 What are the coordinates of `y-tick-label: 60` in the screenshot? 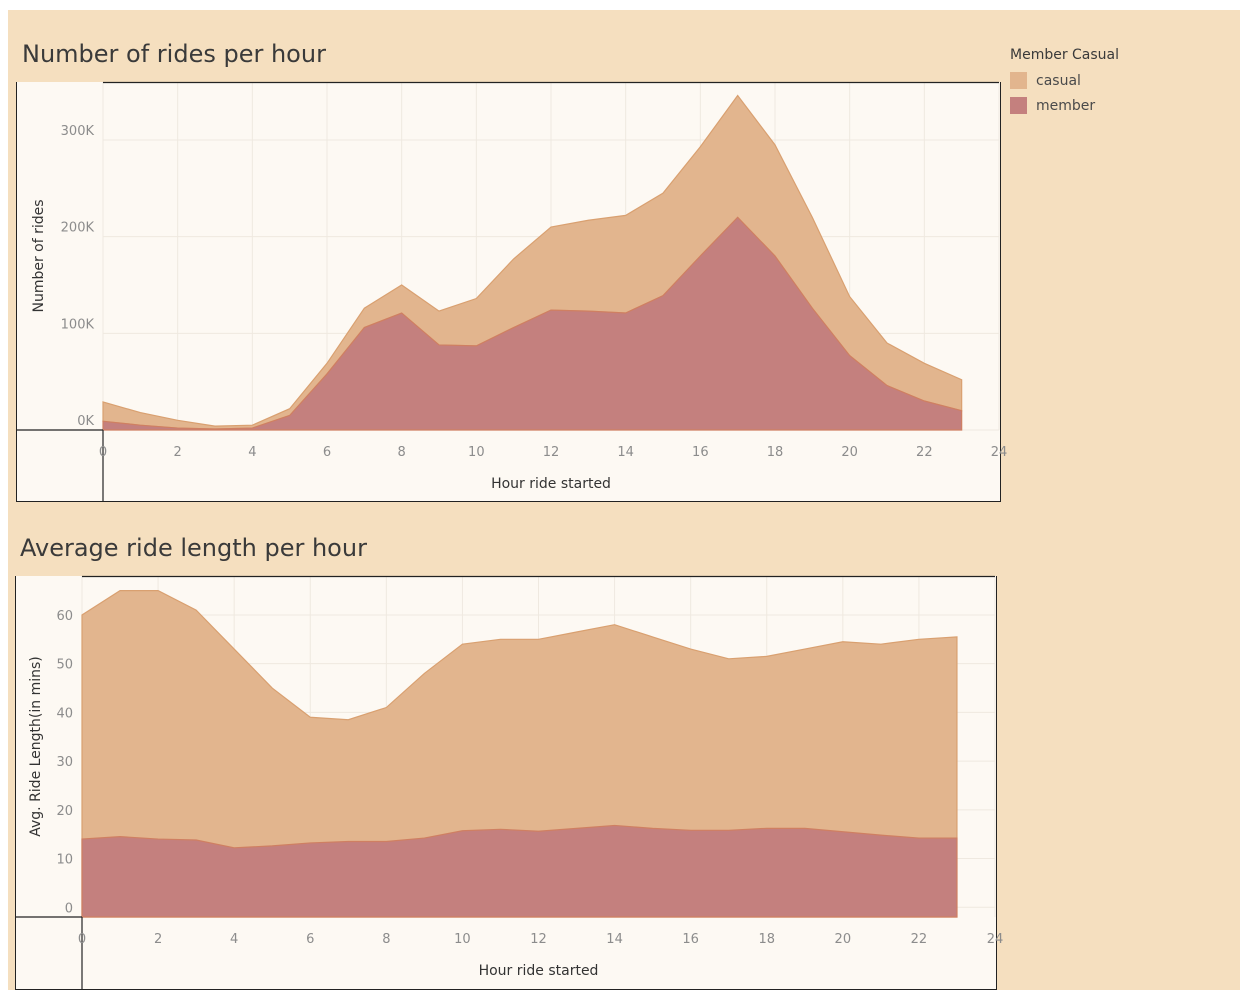 It's located at (64, 616).